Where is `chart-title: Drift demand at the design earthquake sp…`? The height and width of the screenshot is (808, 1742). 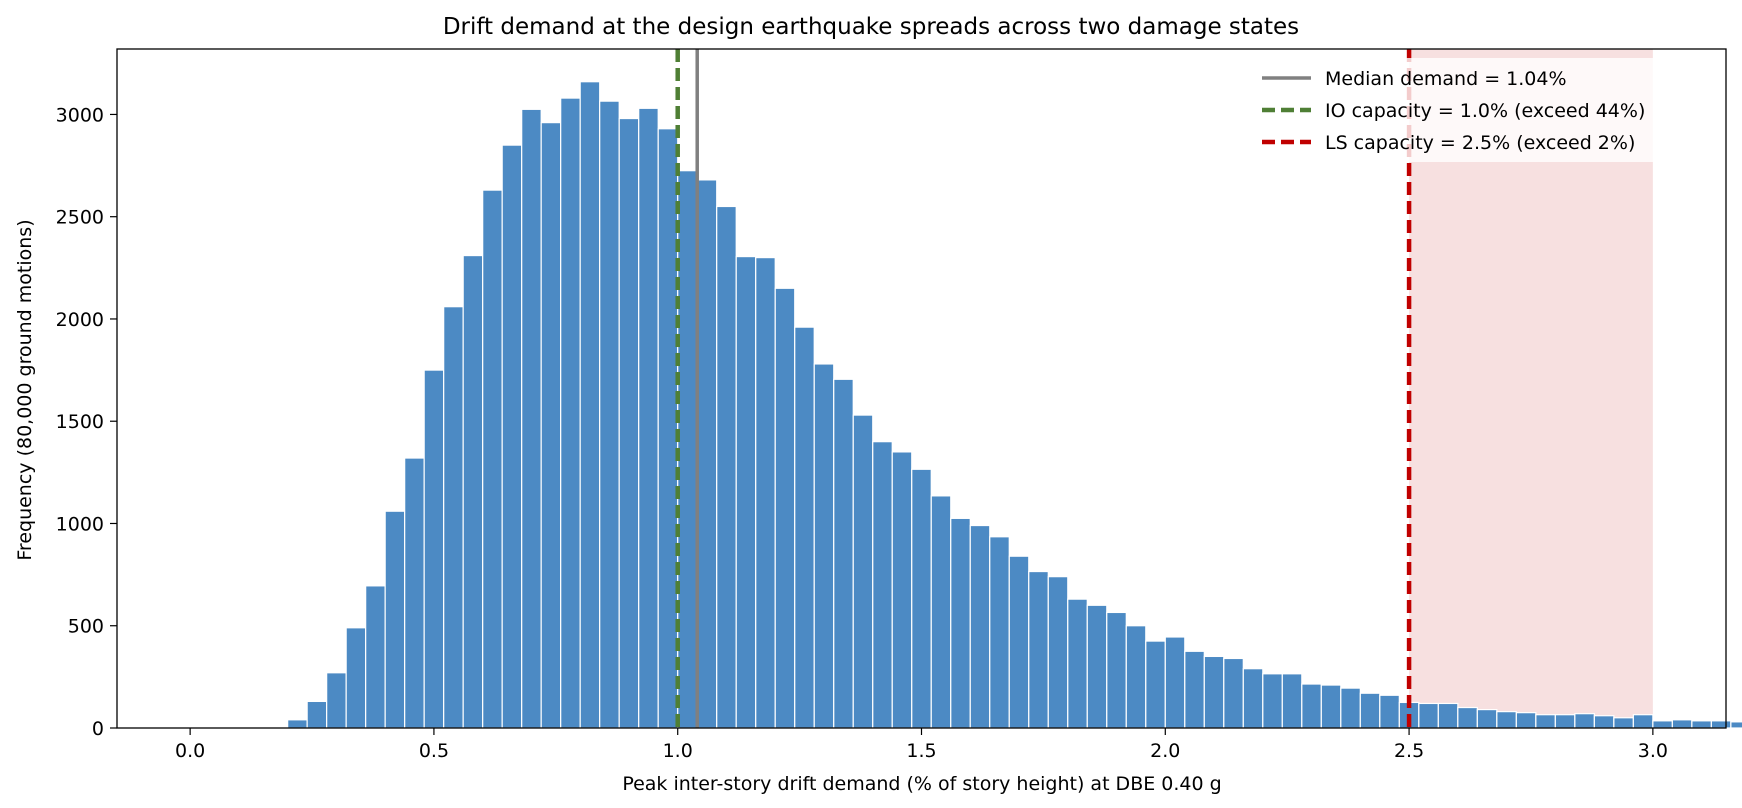
chart-title: Drift demand at the design earthquake sp… is located at coordinates (871, 27).